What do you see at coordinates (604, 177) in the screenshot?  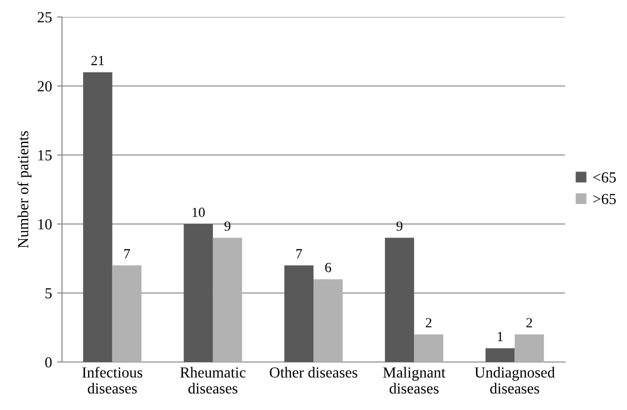 I see `legend-label: <65` at bounding box center [604, 177].